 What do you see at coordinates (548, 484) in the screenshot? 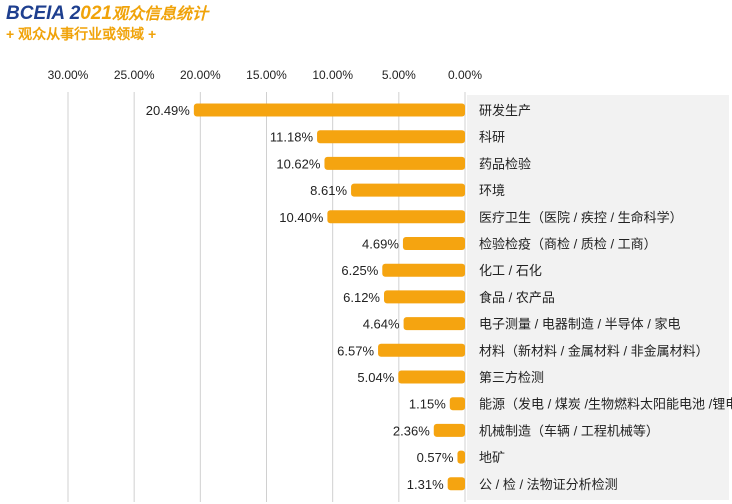
I see `category-label: 公 / 检 / 法物证分析检测` at bounding box center [548, 484].